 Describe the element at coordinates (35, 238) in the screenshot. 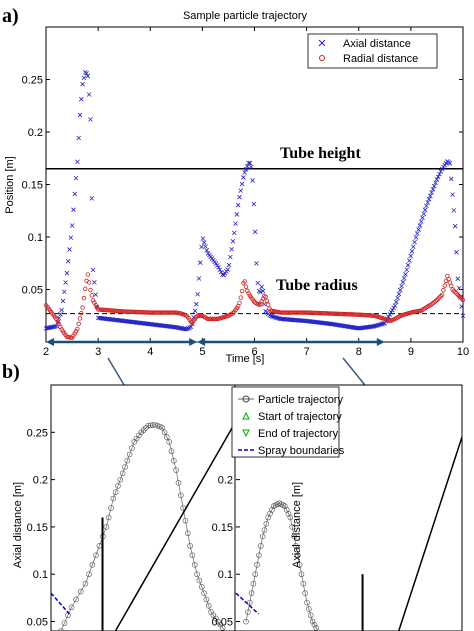

I see `y-tick-label: 0.1` at that location.